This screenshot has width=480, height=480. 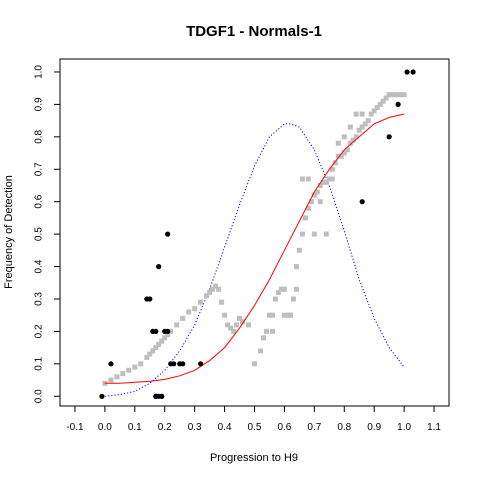 What do you see at coordinates (39, 201) in the screenshot?
I see `y-tick-label: 0.6` at bounding box center [39, 201].